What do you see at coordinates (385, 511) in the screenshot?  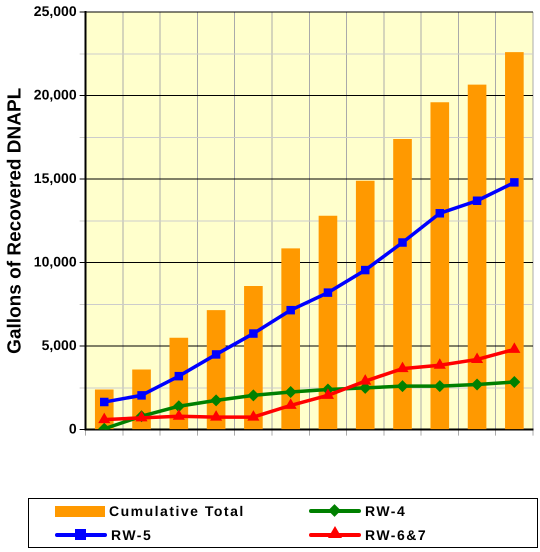 I see `legend-label: RW-4` at bounding box center [385, 511].